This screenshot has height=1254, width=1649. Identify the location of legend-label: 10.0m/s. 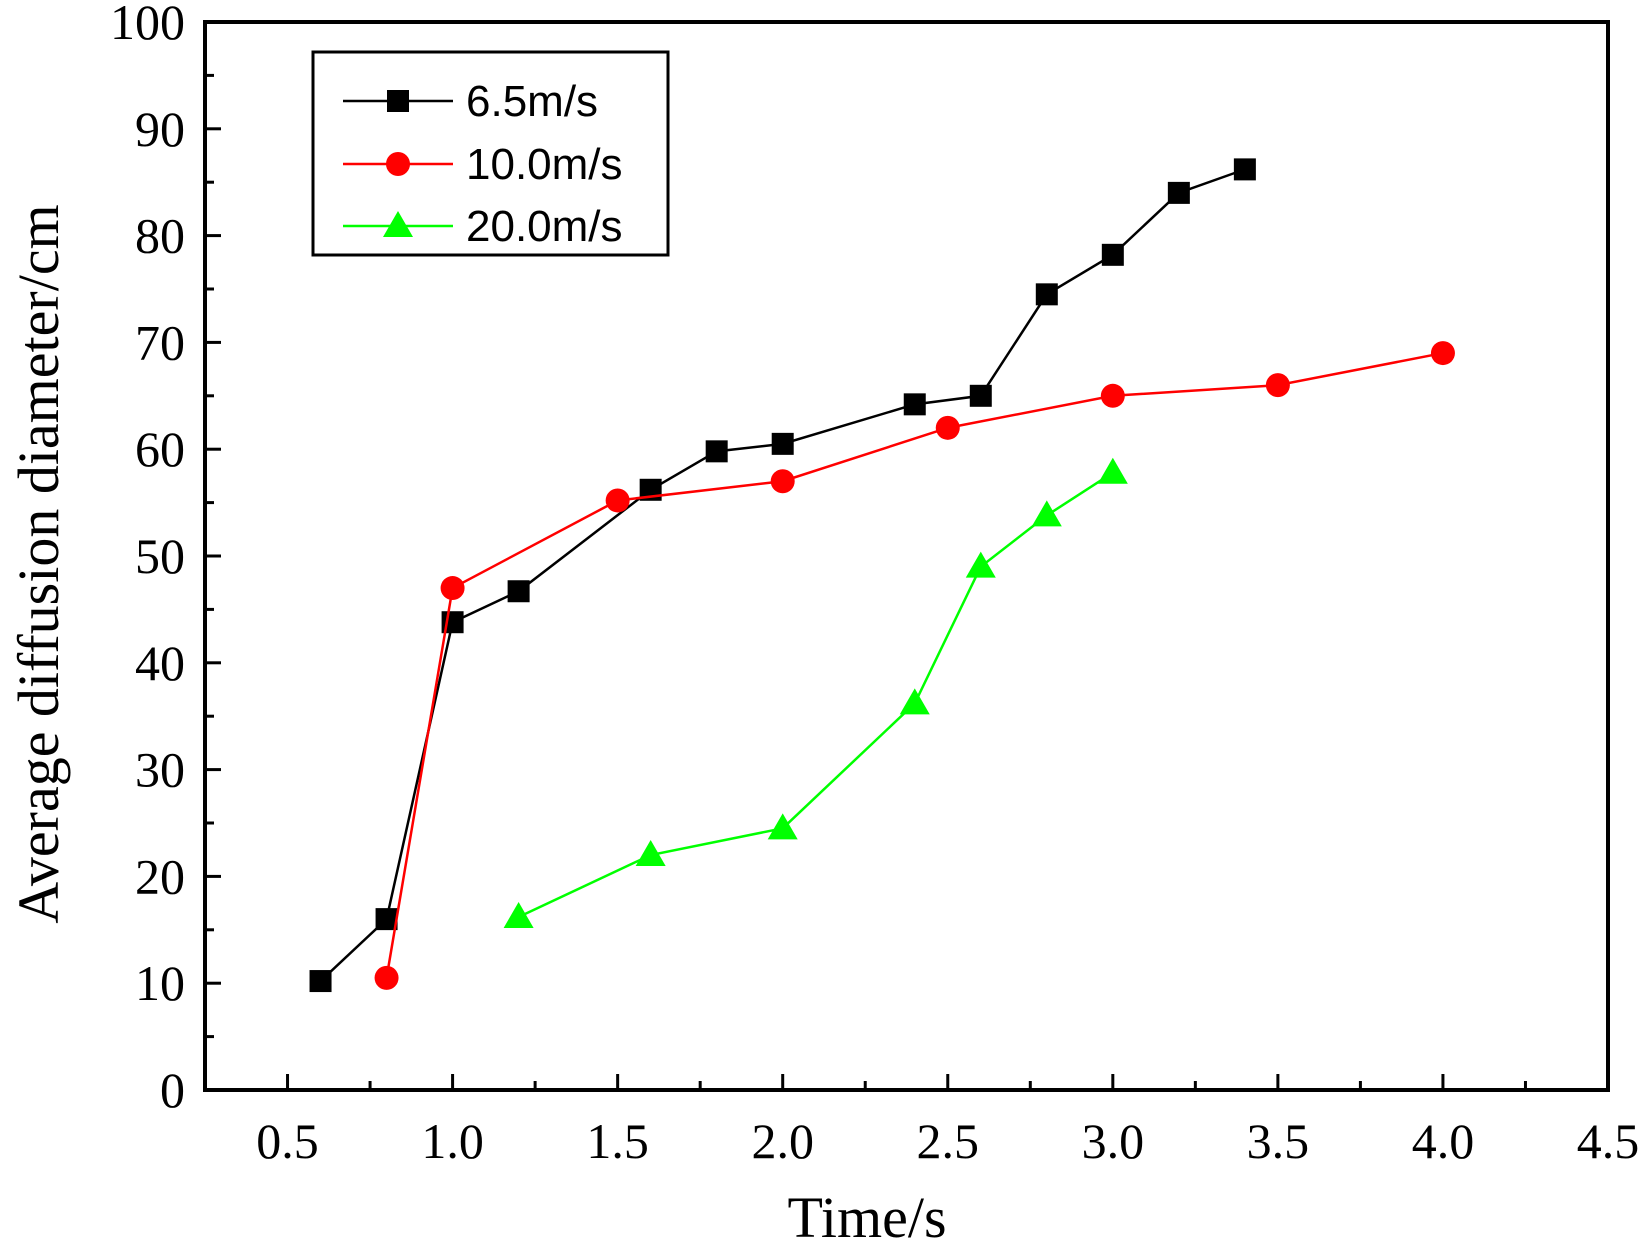
(544, 164).